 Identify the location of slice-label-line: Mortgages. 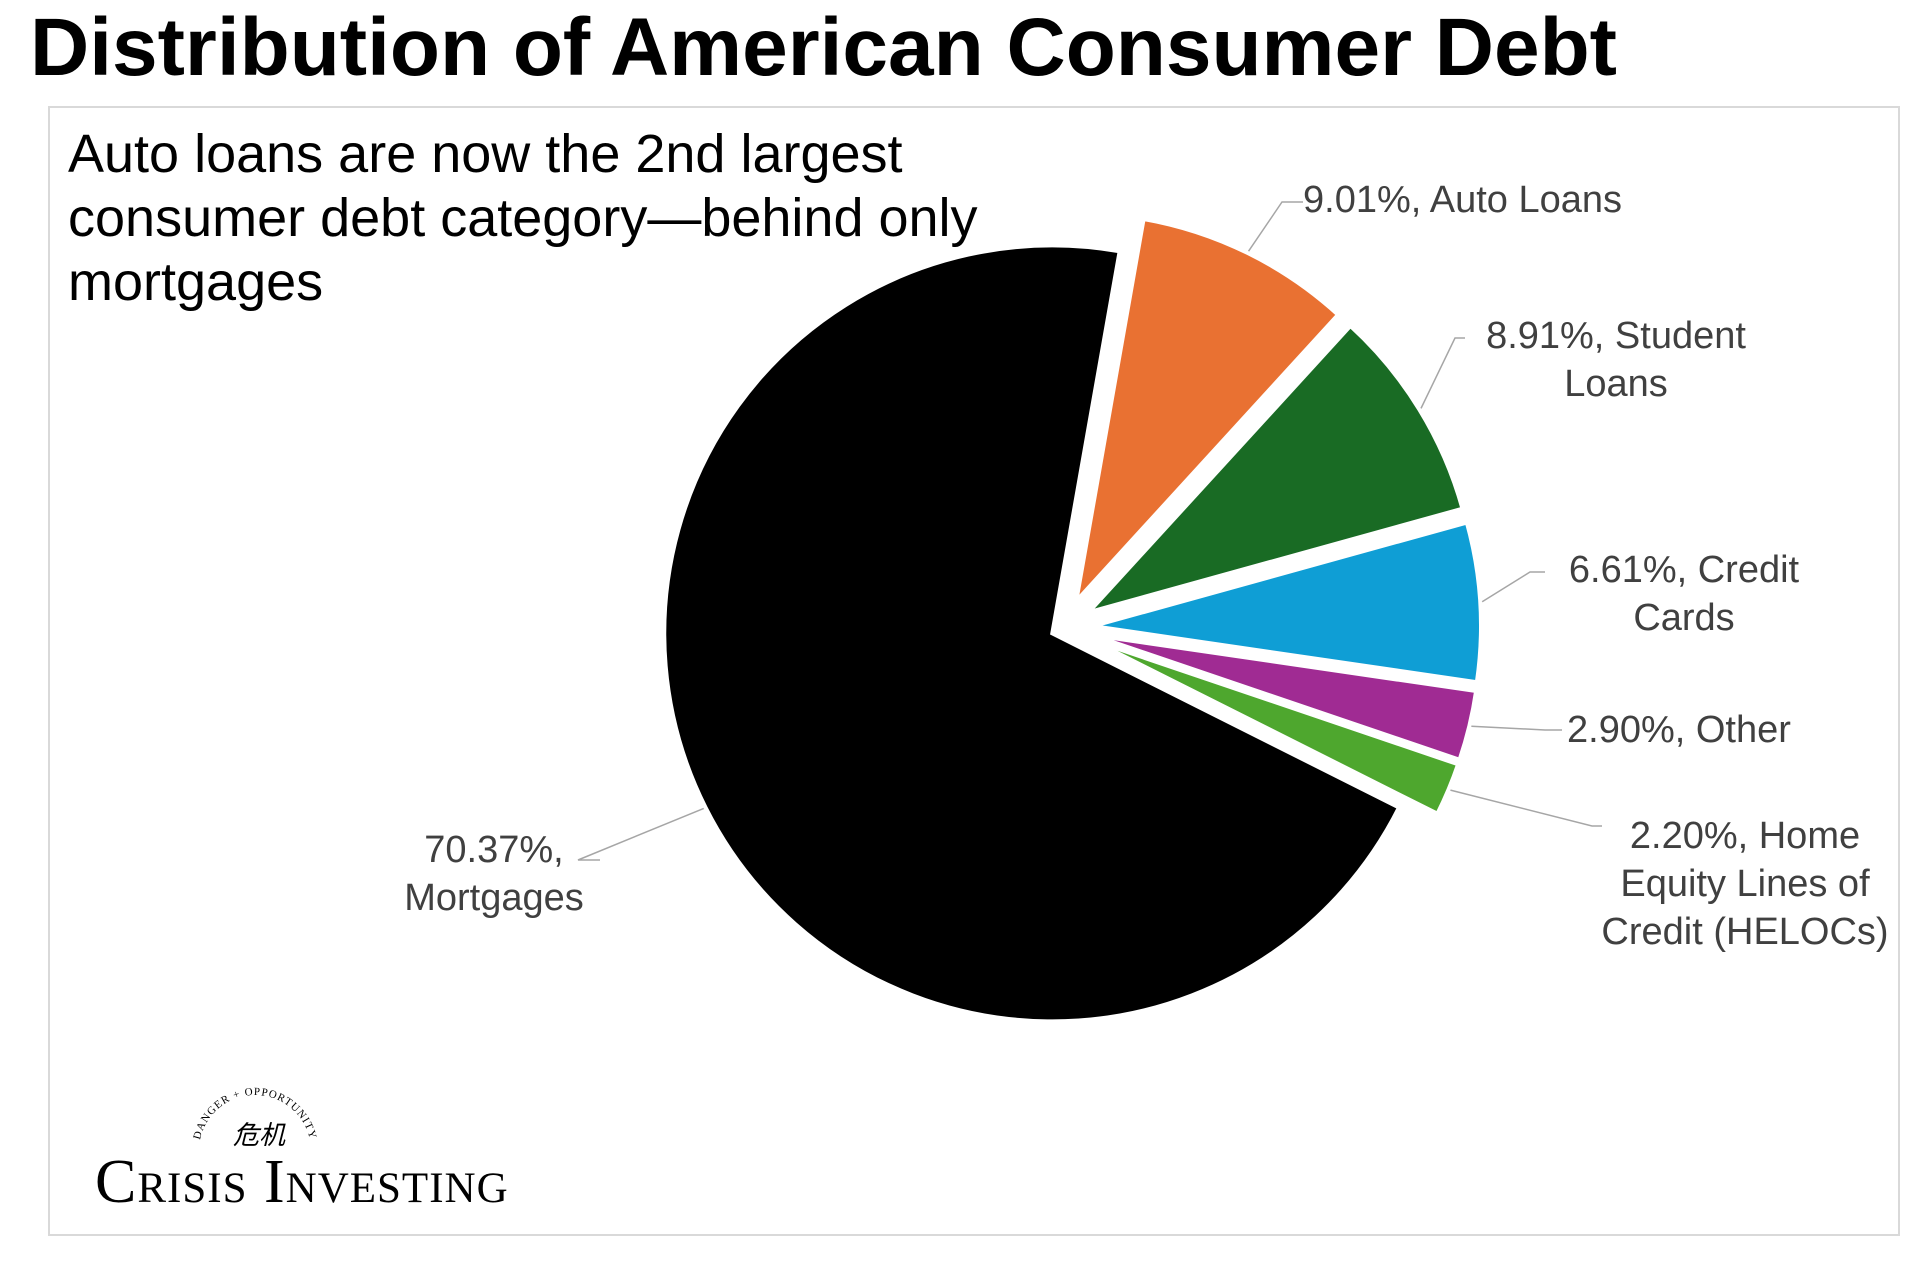
(494, 898).